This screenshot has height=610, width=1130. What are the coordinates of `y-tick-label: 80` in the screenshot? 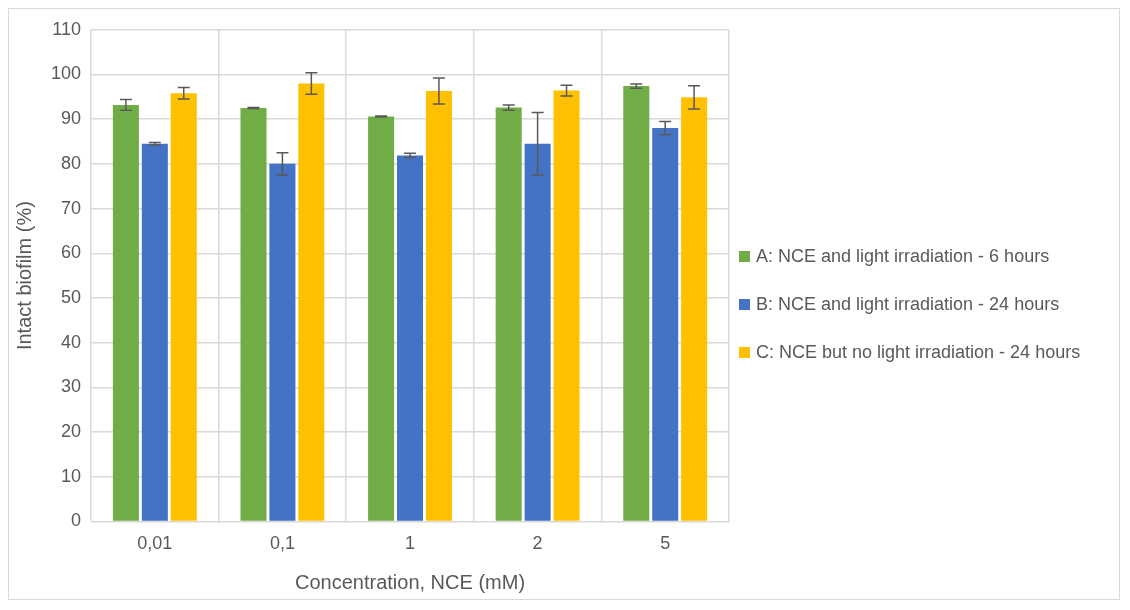 It's located at (71, 162).